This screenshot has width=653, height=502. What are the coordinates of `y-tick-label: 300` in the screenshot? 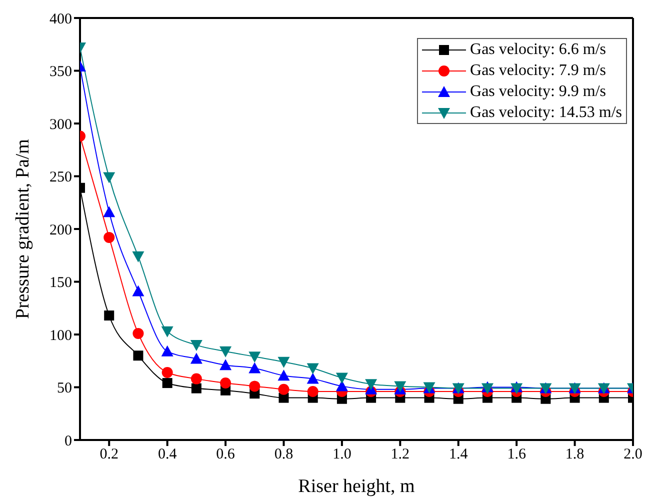 It's located at (61, 124).